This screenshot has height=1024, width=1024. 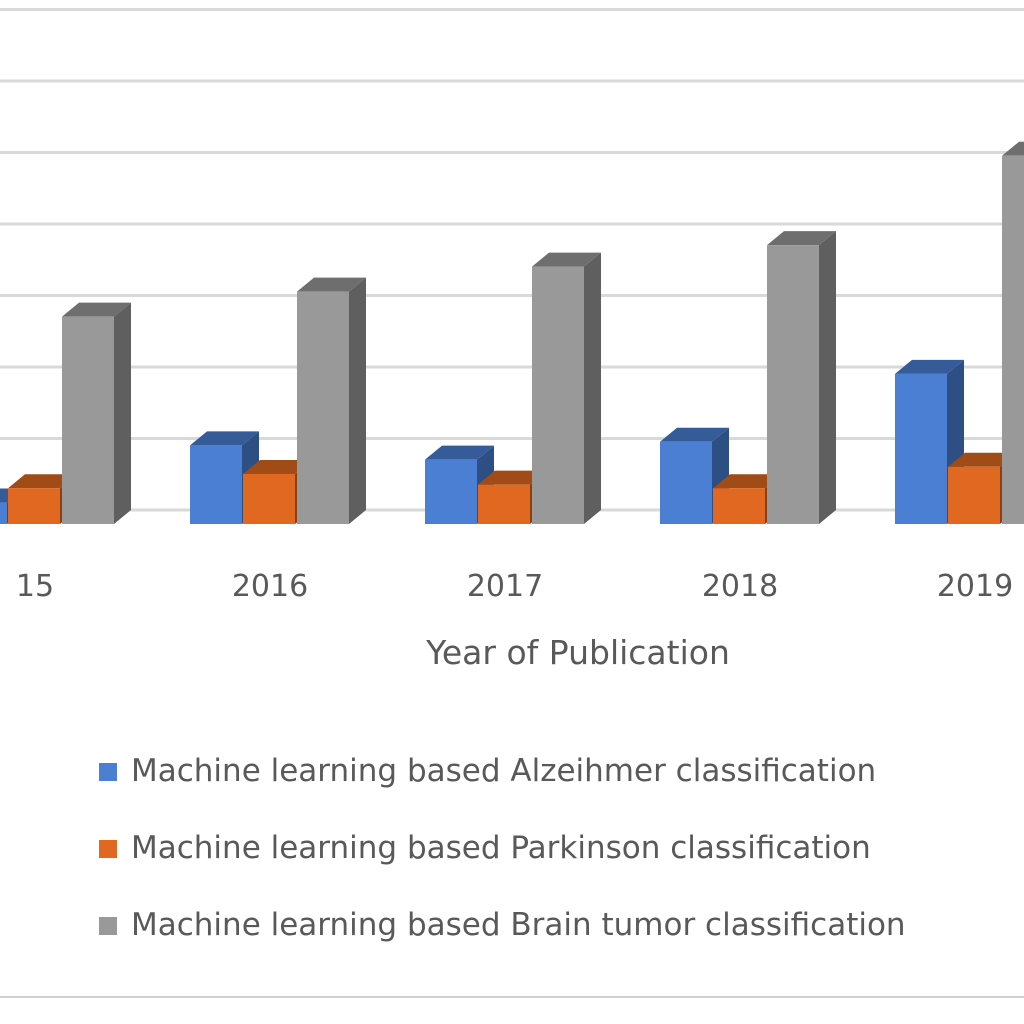 What do you see at coordinates (740, 586) in the screenshot?
I see `x-tick-label: 2018` at bounding box center [740, 586].